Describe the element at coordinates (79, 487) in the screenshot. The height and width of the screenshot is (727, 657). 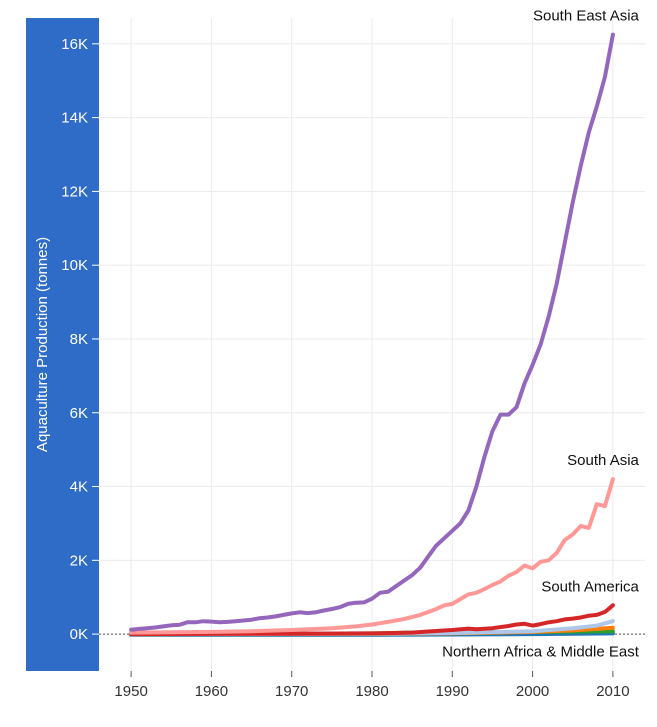
I see `y-tick-label: 4K` at that location.